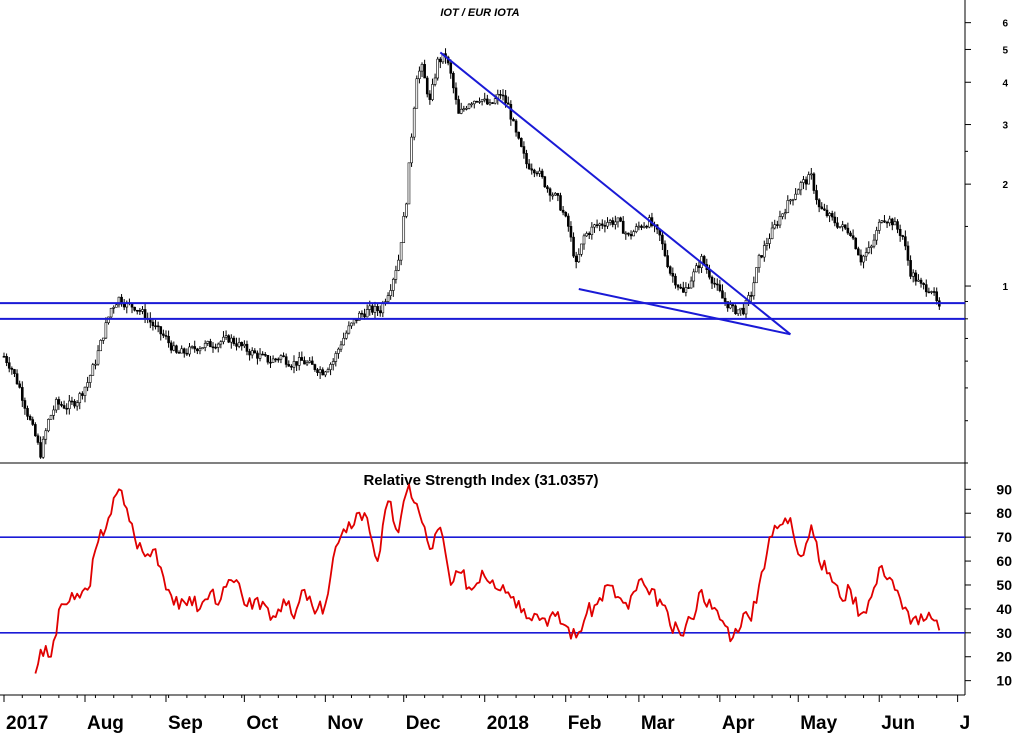 The width and height of the screenshot is (1017, 734). I want to click on x-tick-label: May, so click(818, 723).